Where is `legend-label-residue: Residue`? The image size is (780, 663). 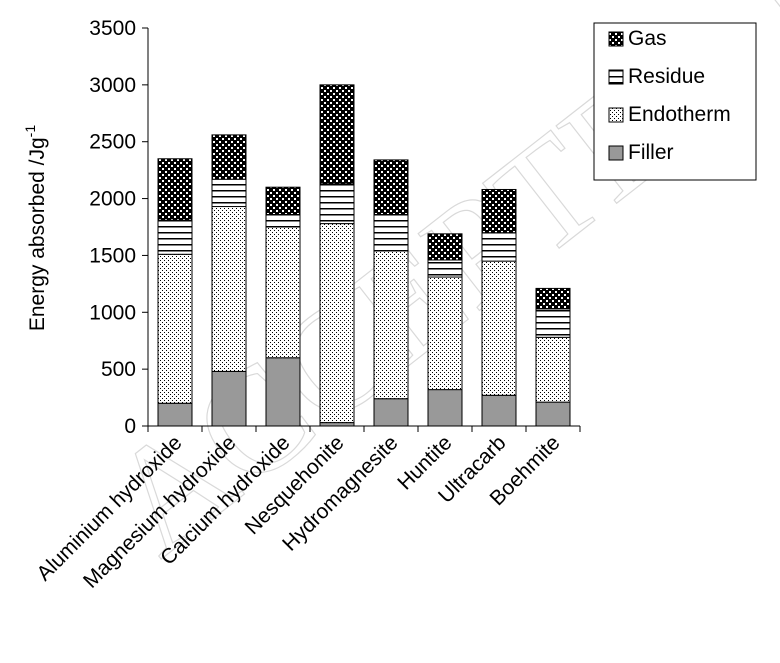 legend-label-residue: Residue is located at coordinates (666, 76).